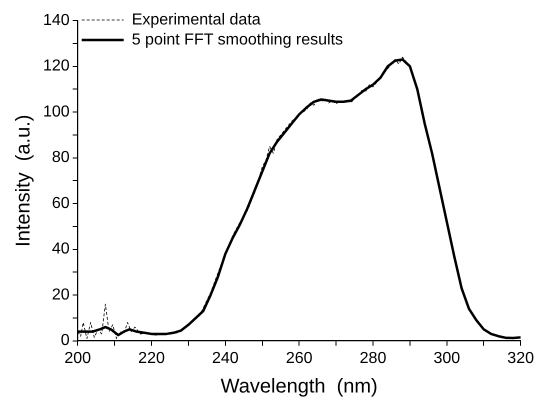 The width and height of the screenshot is (545, 411). What do you see at coordinates (520, 358) in the screenshot?
I see `x-tick-label: 320` at bounding box center [520, 358].